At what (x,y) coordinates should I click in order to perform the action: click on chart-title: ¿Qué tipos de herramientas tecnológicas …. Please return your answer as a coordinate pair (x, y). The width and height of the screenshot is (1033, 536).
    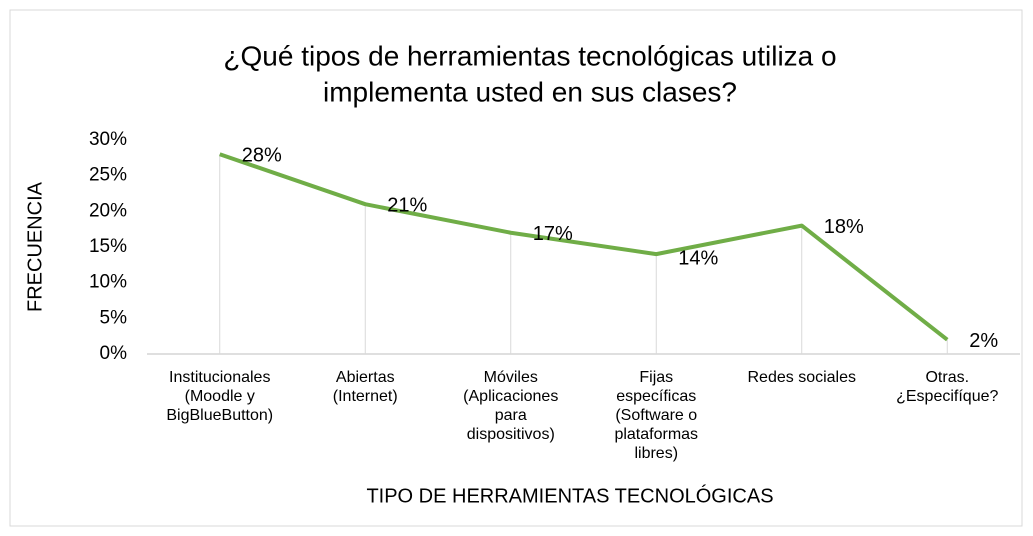
    Looking at the image, I should click on (529, 55).